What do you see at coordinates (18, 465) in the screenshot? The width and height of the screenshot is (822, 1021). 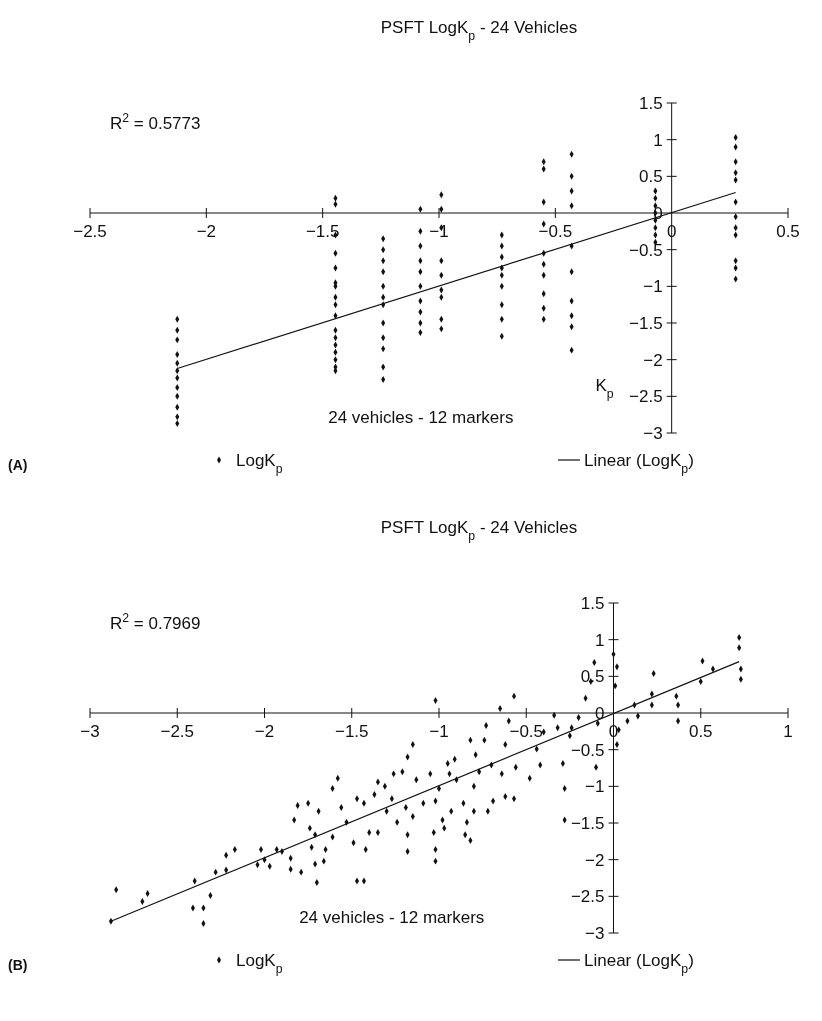 I see `text: (A)` at bounding box center [18, 465].